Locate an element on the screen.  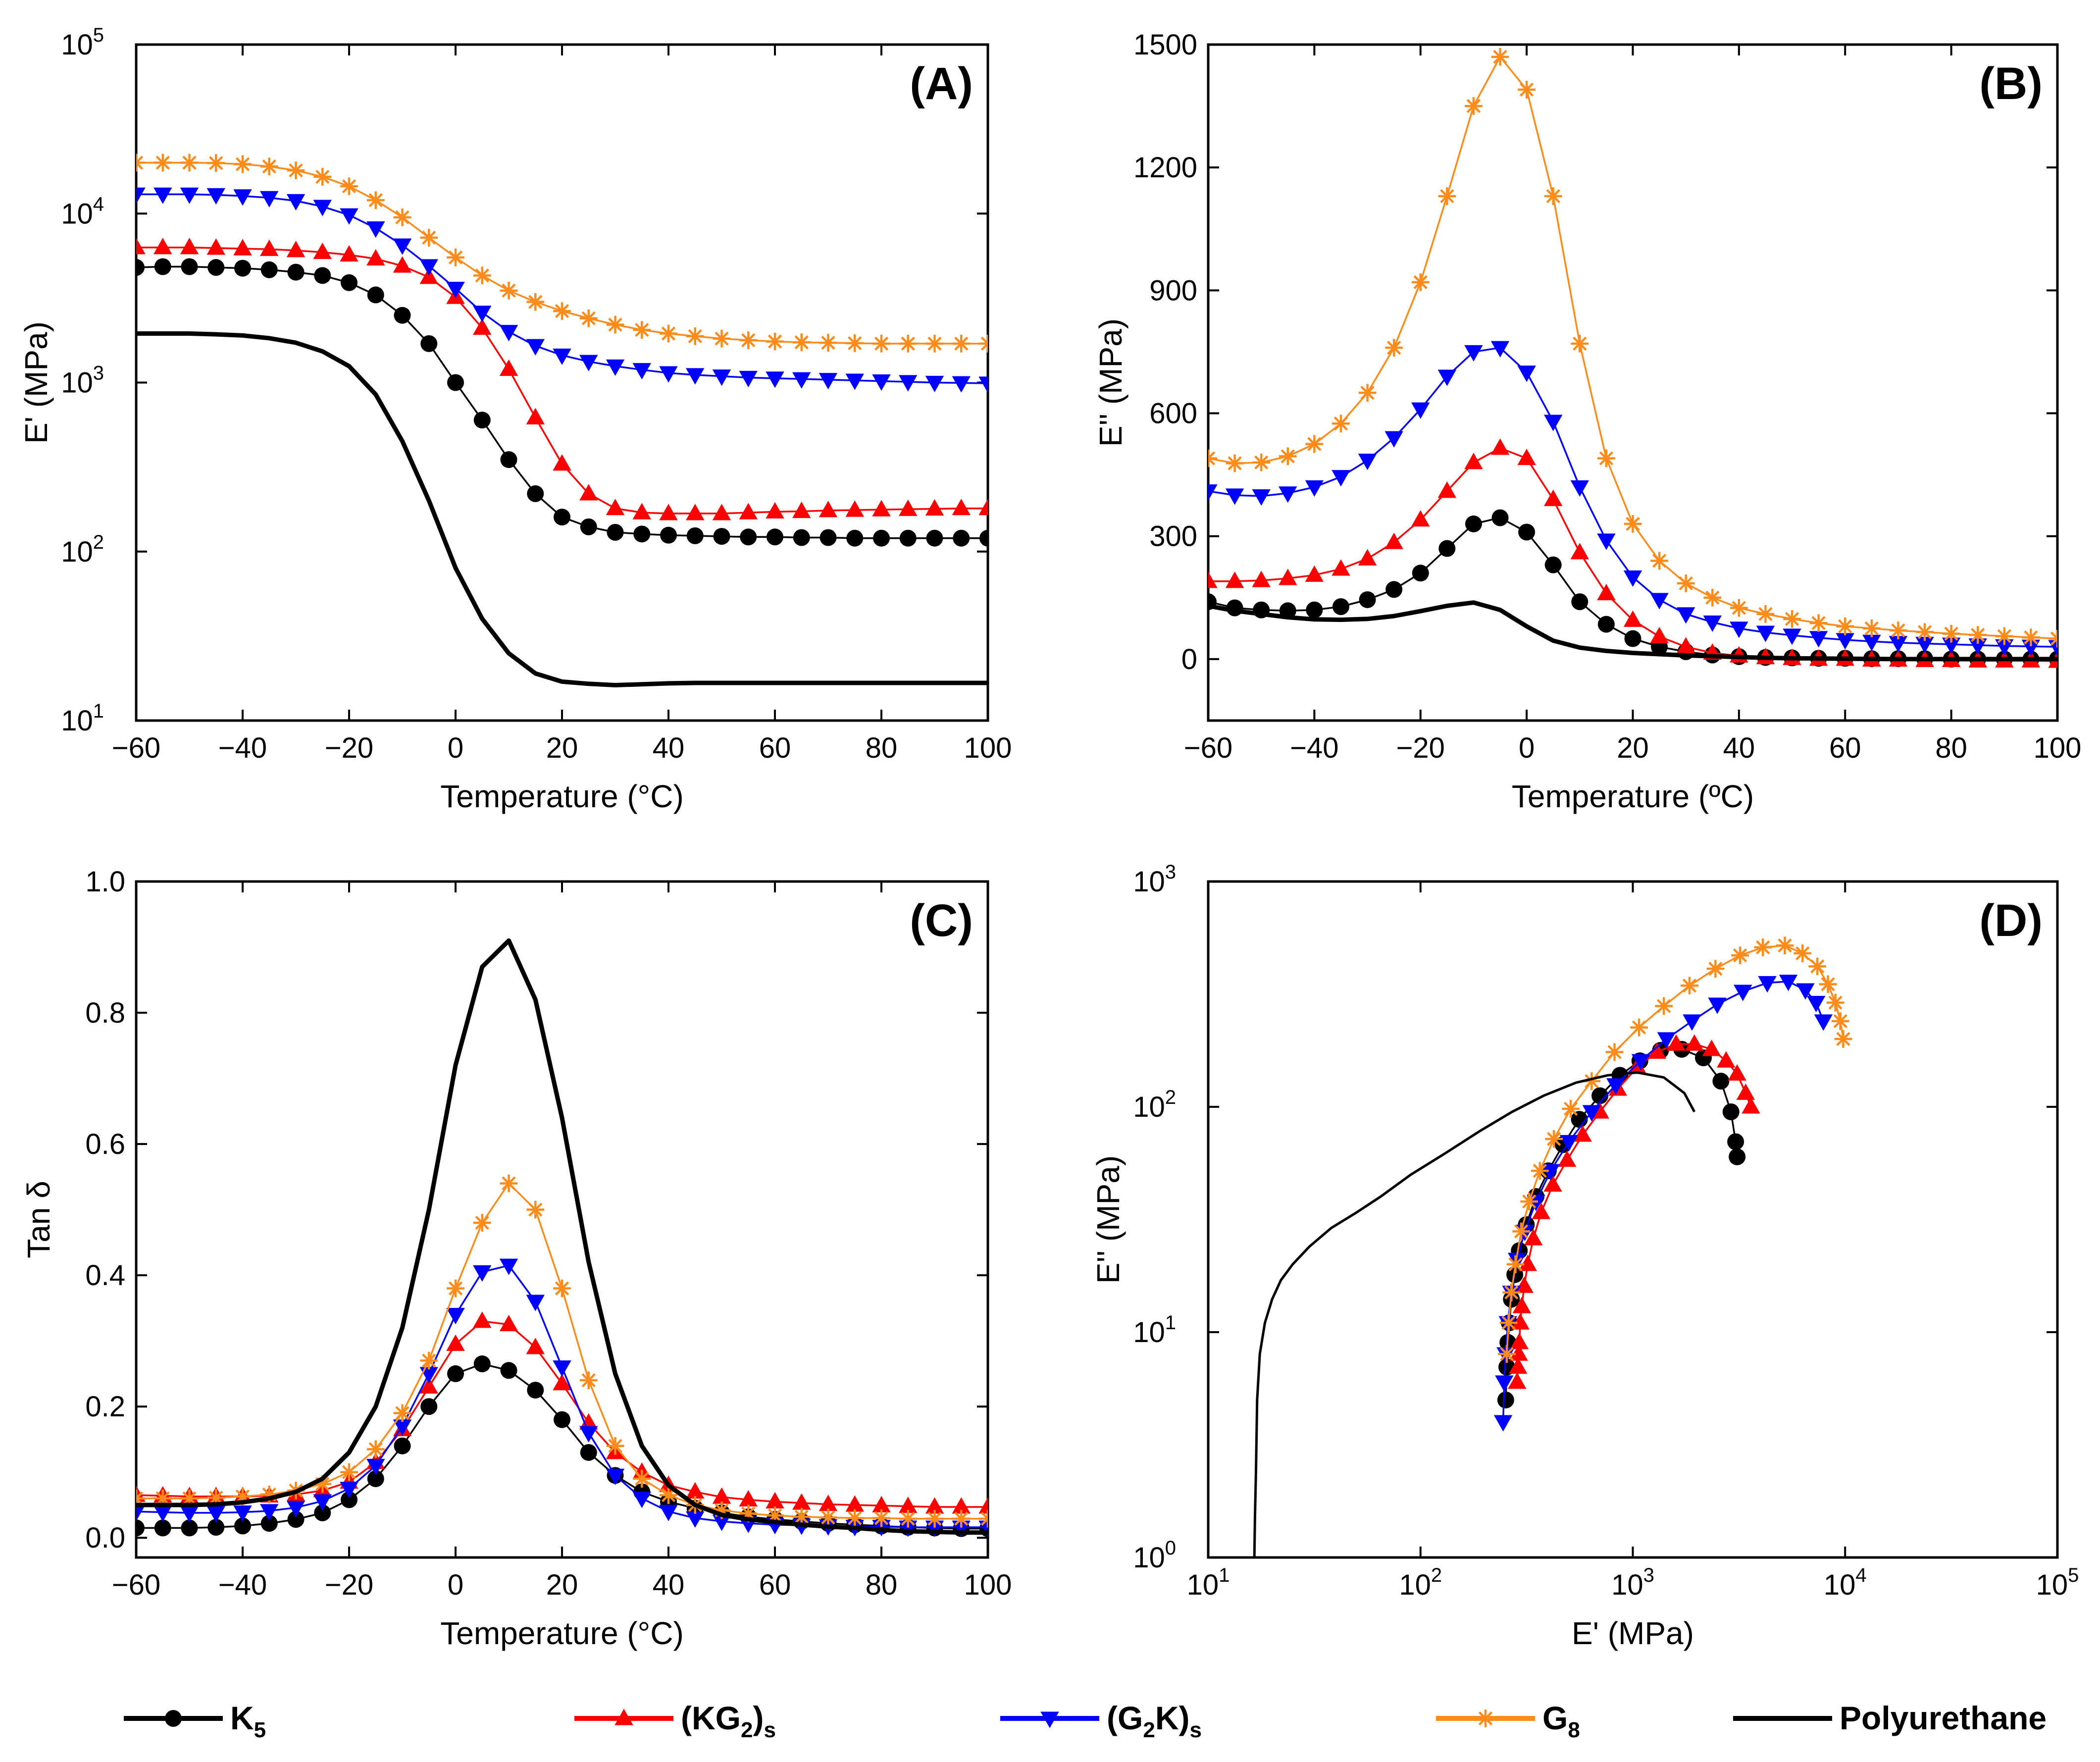
y-tick-label: 0.4 is located at coordinates (105, 1275).